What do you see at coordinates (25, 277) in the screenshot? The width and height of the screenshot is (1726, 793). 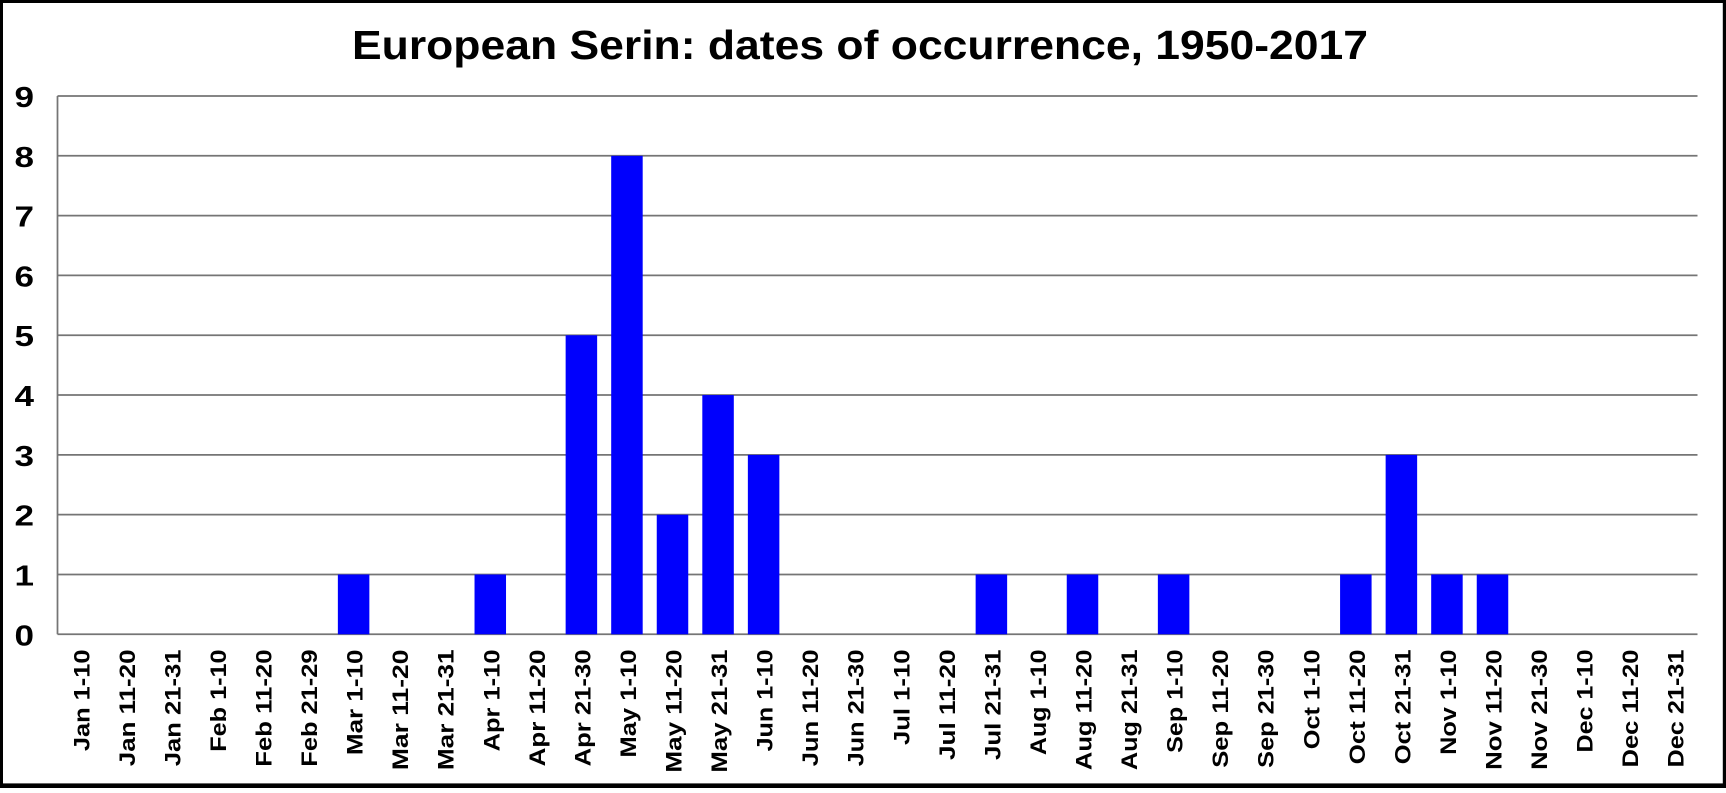 I see `svg-text: 6` at bounding box center [25, 277].